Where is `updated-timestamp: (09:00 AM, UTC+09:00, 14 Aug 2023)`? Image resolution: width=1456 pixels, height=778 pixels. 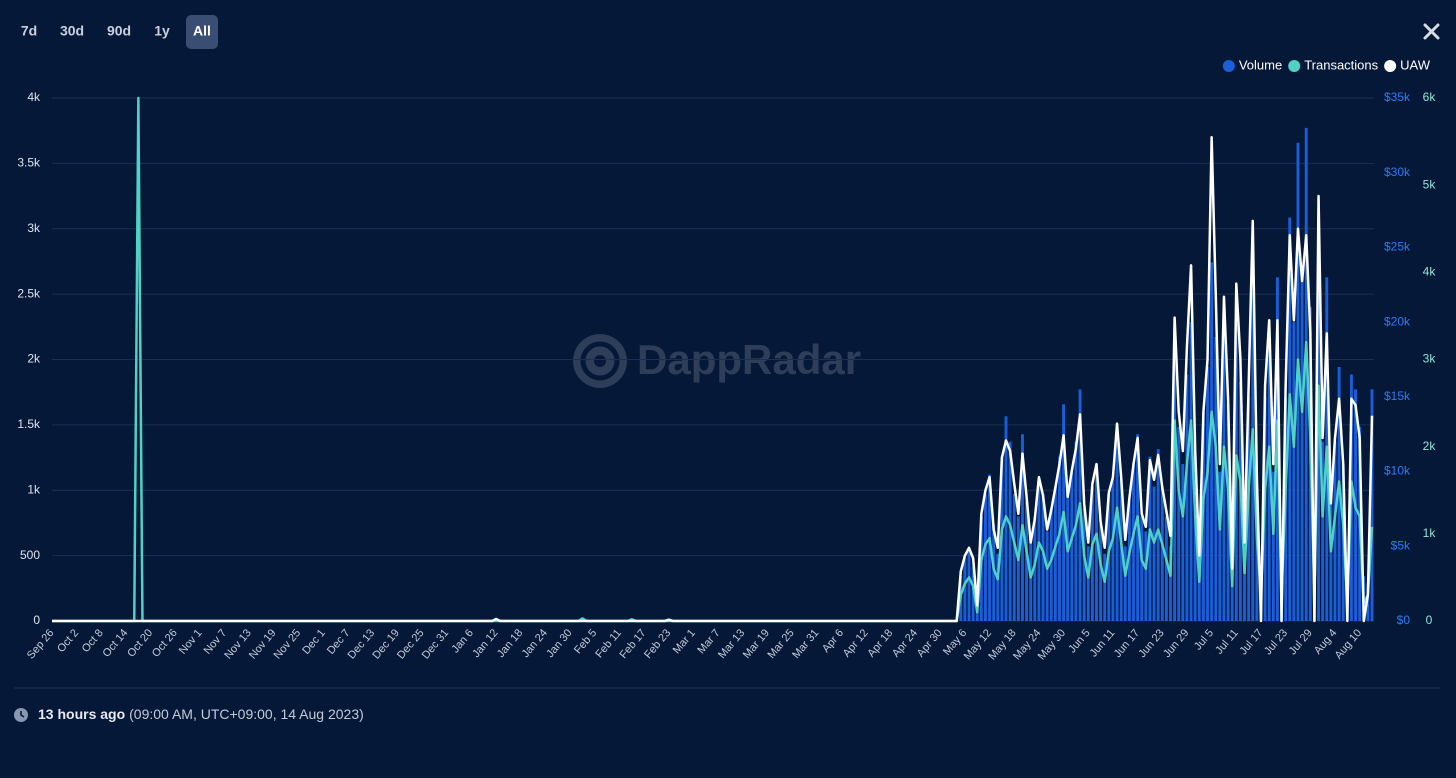 updated-timestamp: (09:00 AM, UTC+09:00, 14 Aug 2023) is located at coordinates (246, 714).